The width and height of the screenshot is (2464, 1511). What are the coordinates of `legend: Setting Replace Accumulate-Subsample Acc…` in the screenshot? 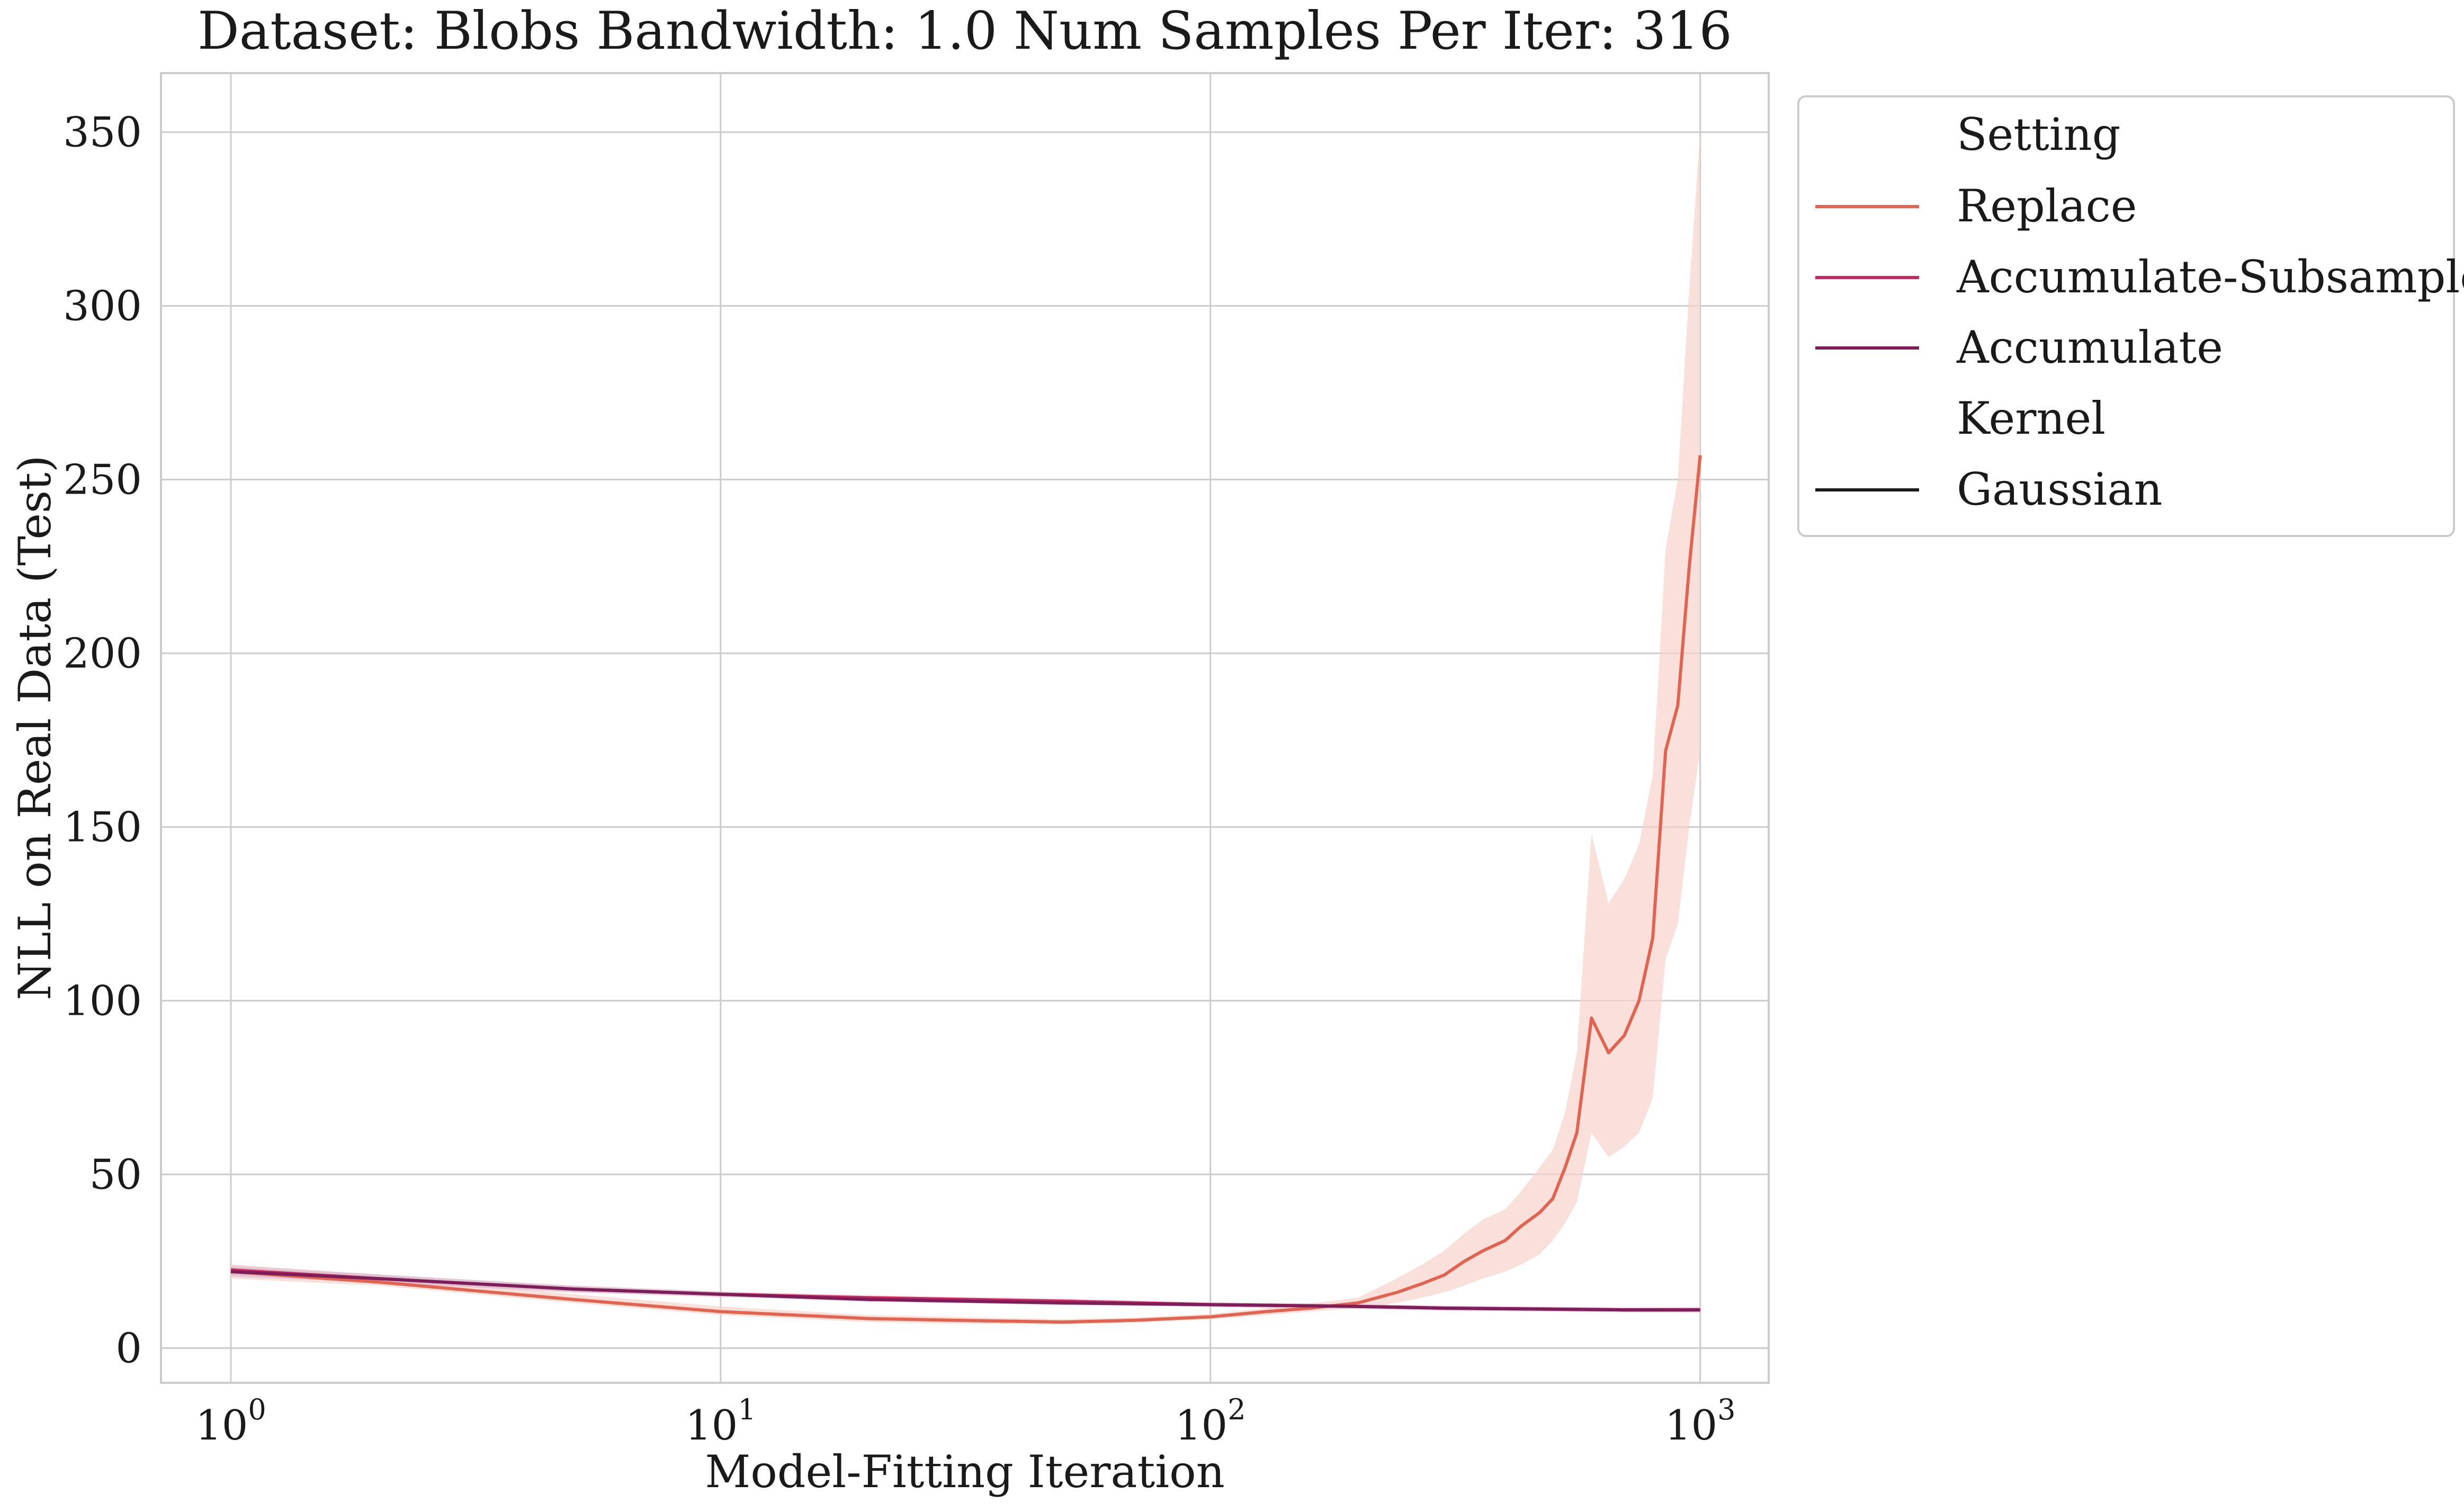 It's located at (2130, 316).